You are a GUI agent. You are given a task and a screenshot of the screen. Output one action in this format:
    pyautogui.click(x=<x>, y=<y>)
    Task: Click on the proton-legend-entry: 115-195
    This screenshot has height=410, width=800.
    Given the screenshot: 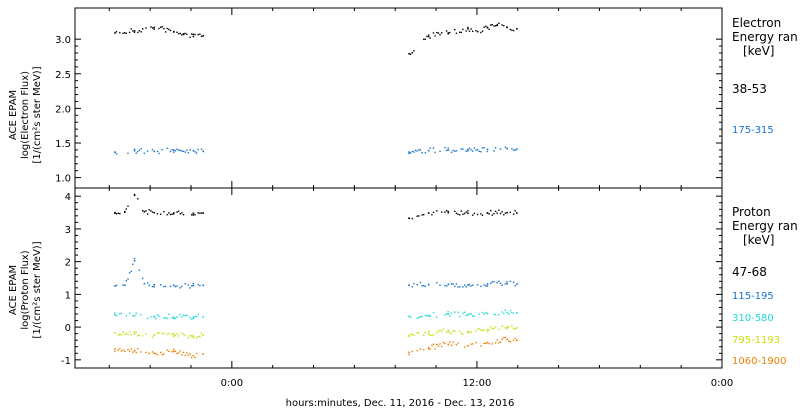 What is the action you would take?
    pyautogui.click(x=753, y=296)
    